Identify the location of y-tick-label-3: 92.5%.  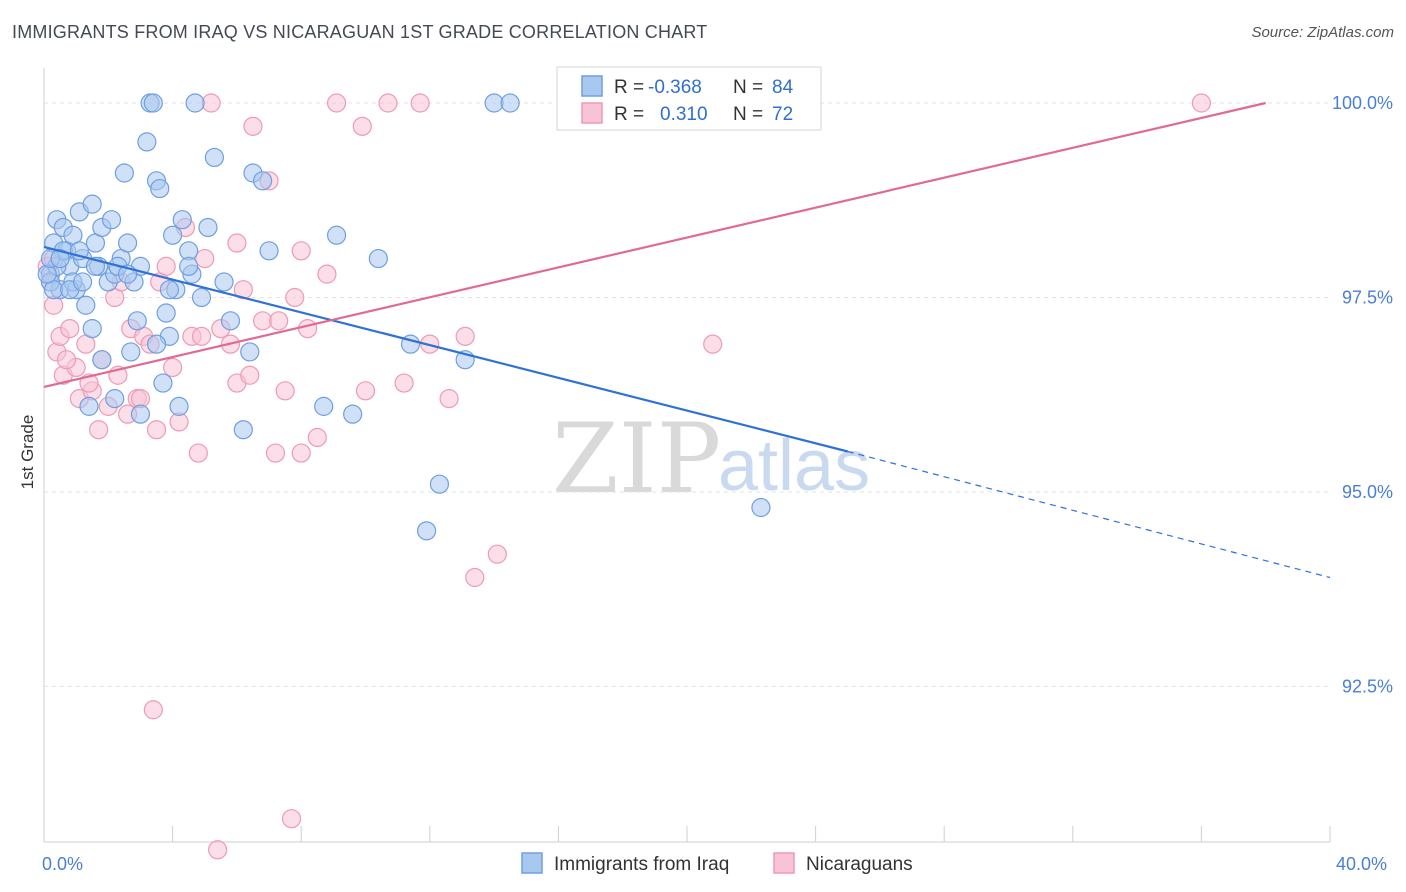
(1367, 686).